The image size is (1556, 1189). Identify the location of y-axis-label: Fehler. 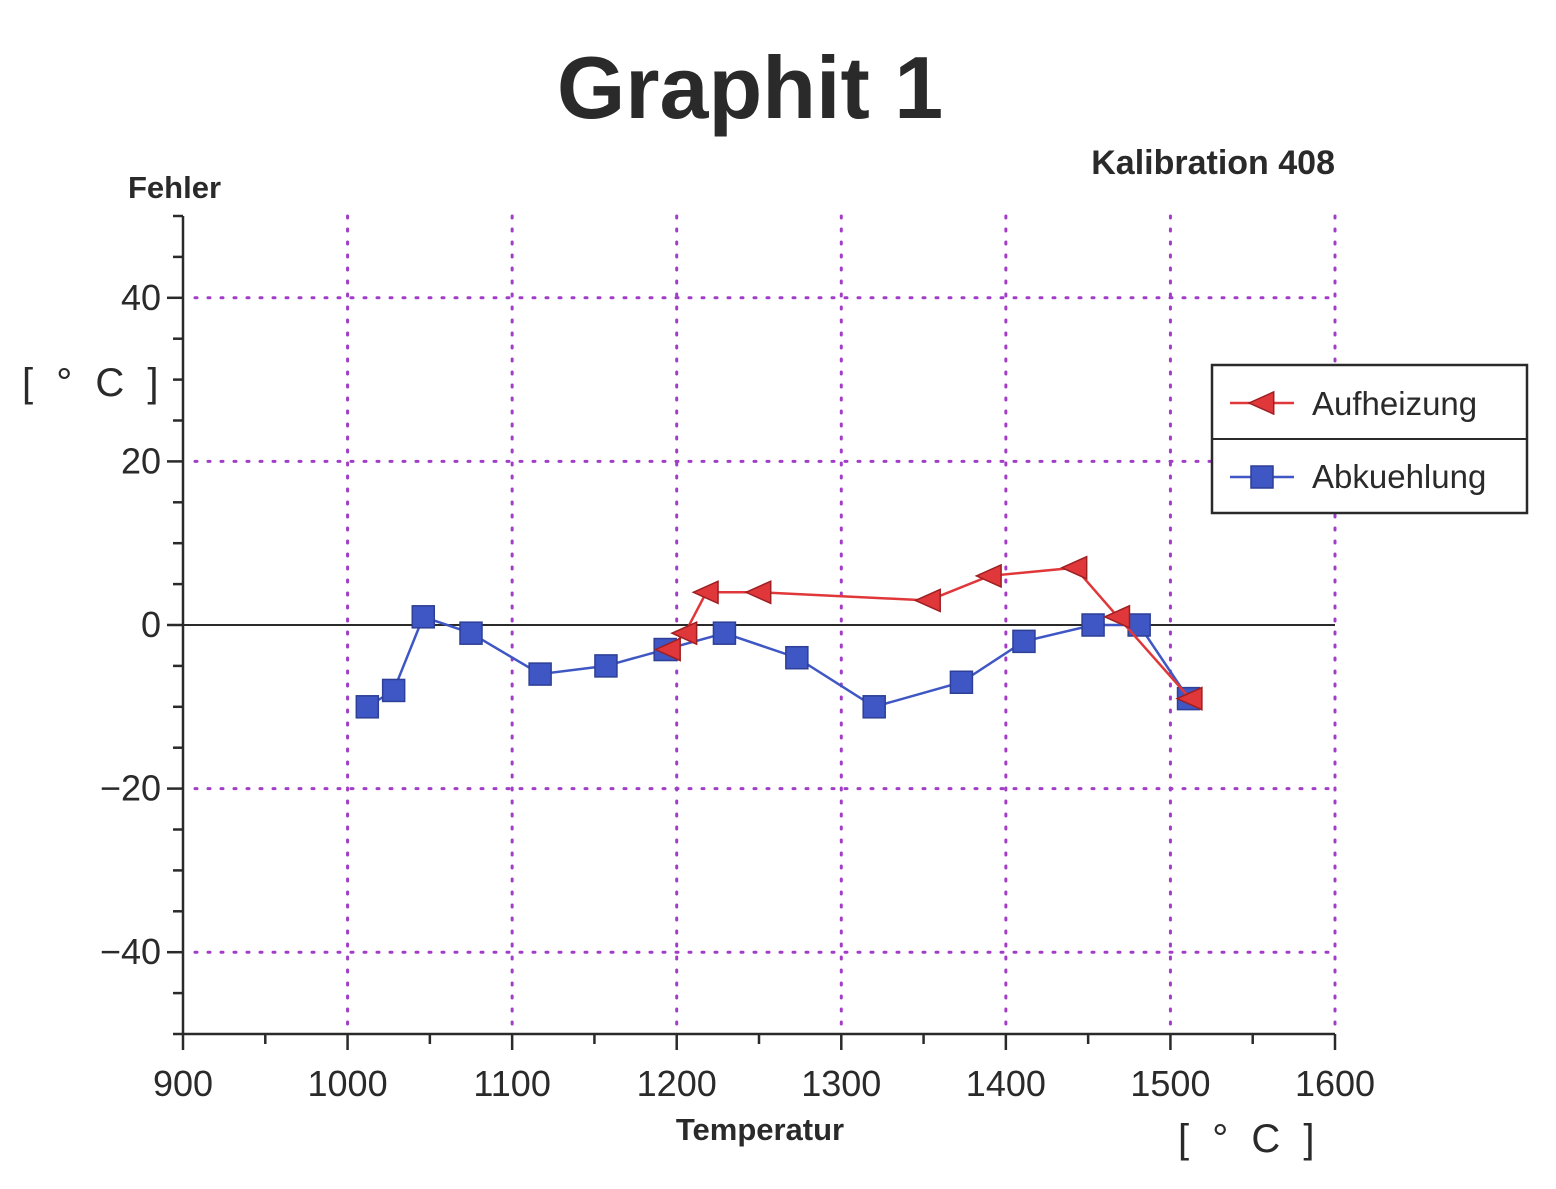
(174, 187).